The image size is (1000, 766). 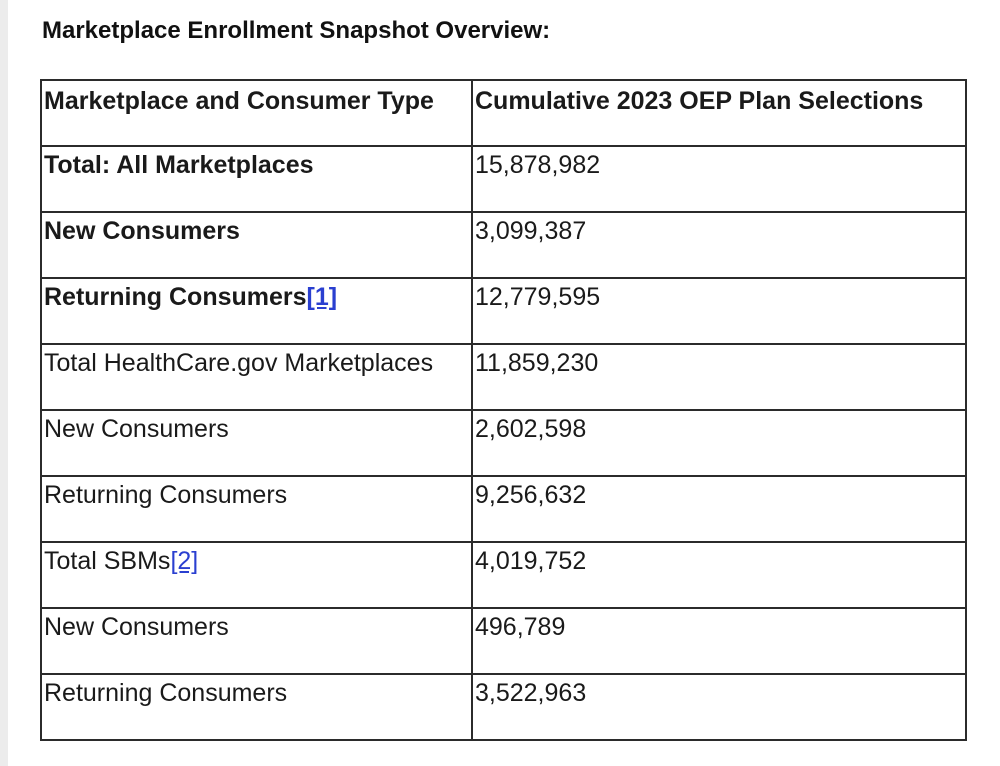 I want to click on row-value: 12,779,595, so click(x=719, y=311).